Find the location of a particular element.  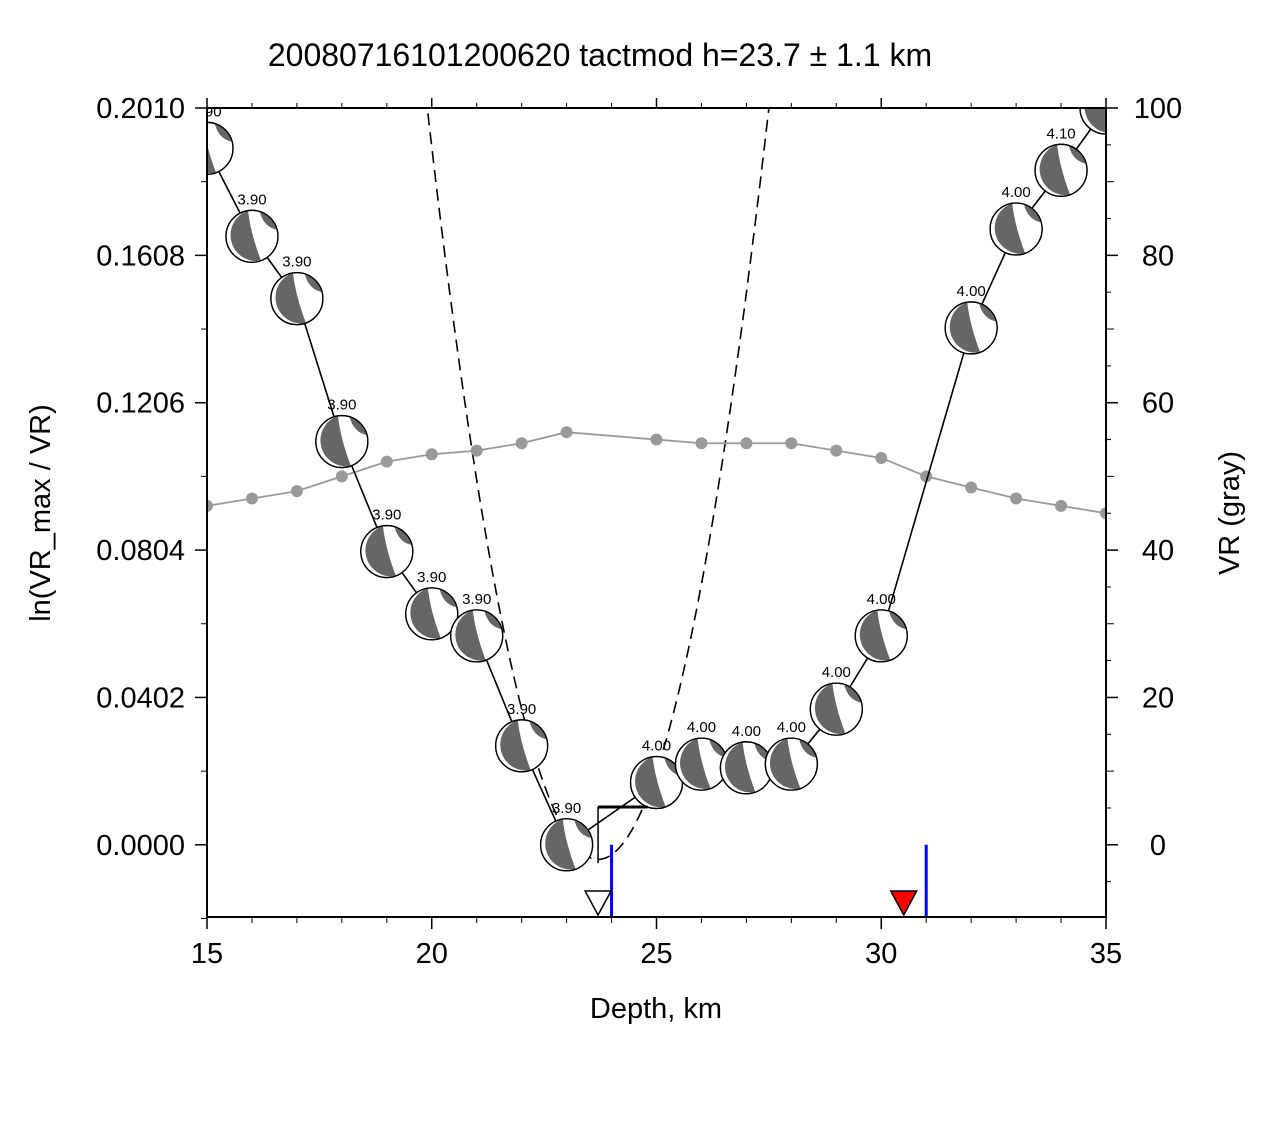

x-tick-label: 20 is located at coordinates (432, 954).